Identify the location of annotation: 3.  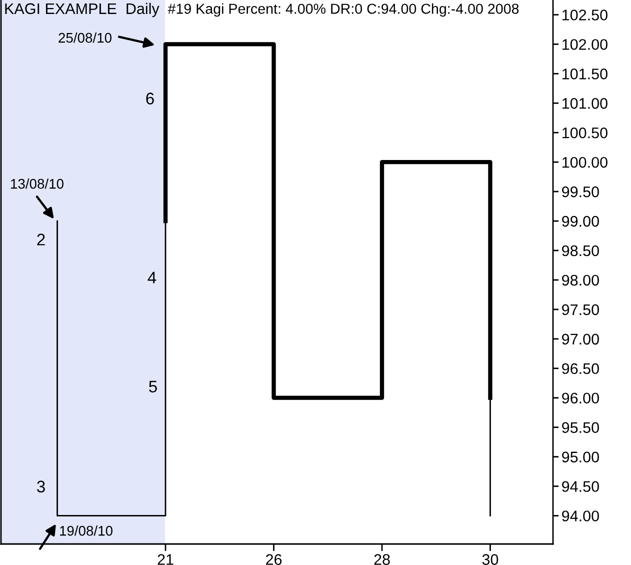
(41, 486).